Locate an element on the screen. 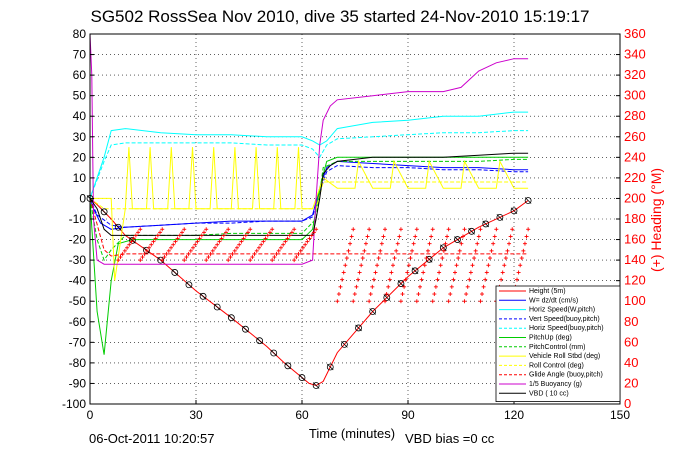  y-tick-label: 40 is located at coordinates (80, 116).